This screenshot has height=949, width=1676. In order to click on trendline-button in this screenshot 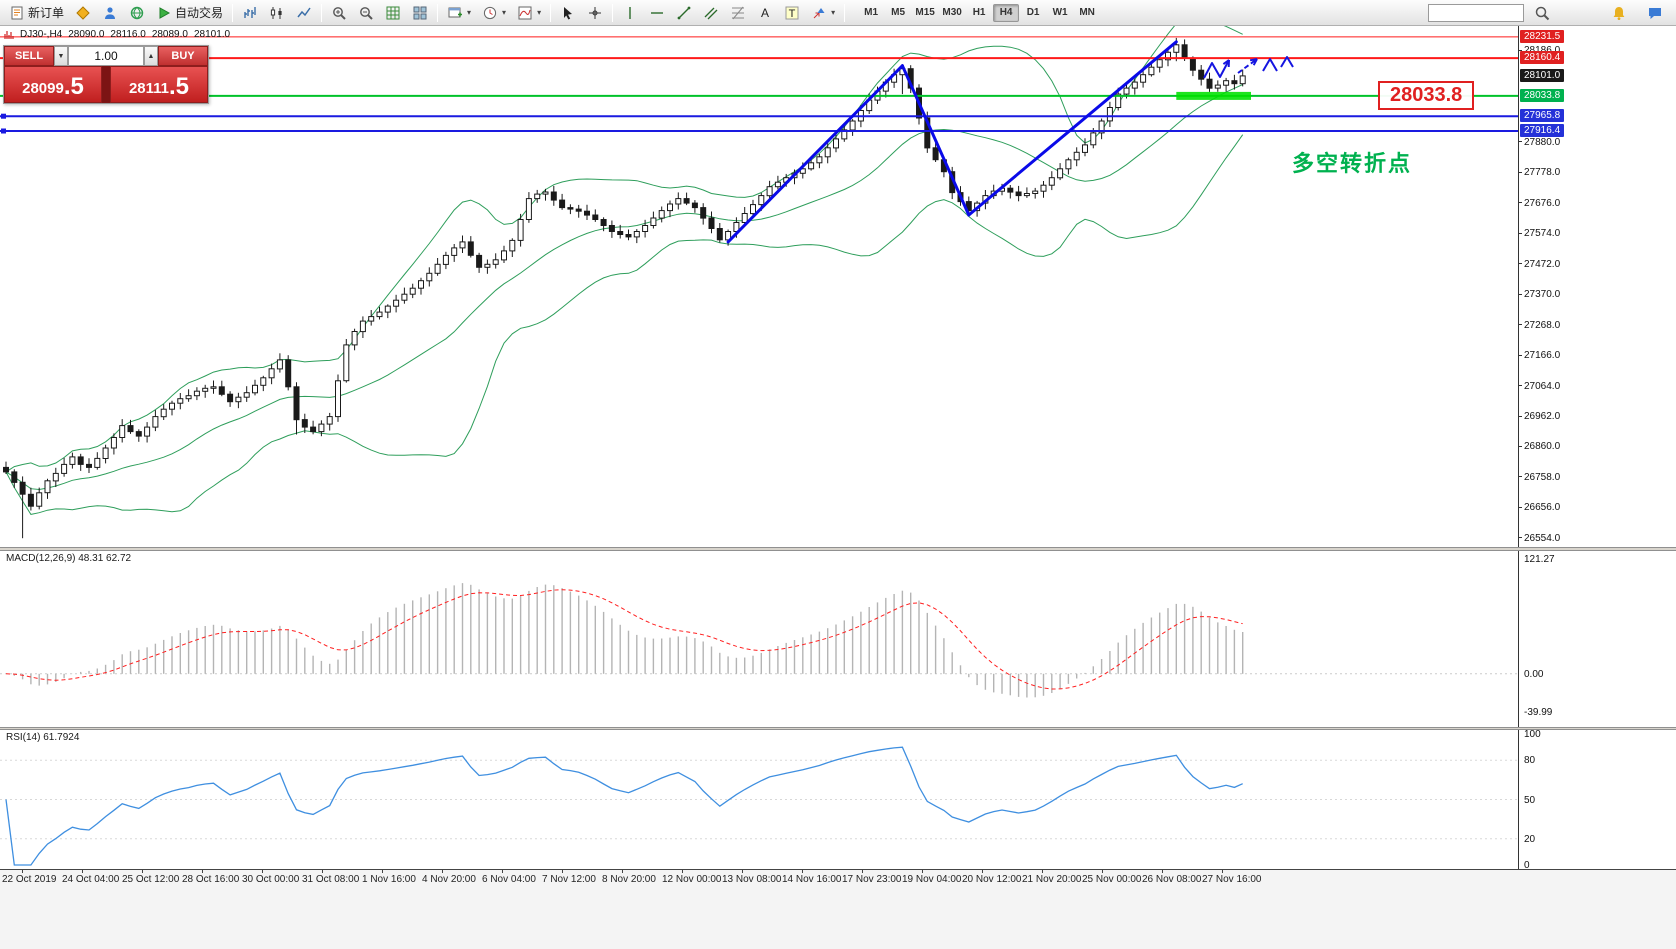, I will do `click(684, 13)`.